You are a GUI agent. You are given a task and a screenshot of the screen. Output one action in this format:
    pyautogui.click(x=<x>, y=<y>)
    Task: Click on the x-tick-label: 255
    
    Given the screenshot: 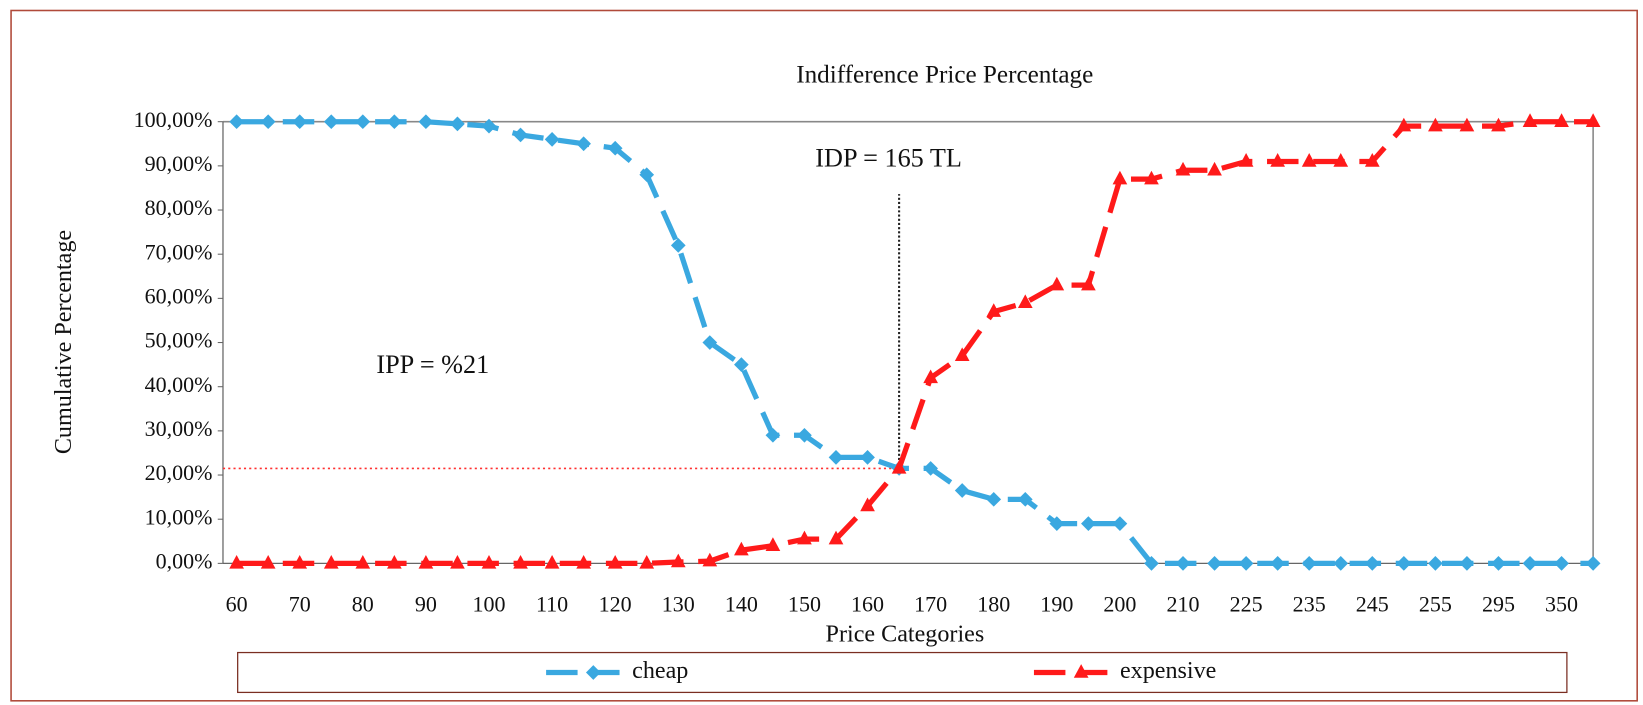 What is the action you would take?
    pyautogui.click(x=1435, y=603)
    